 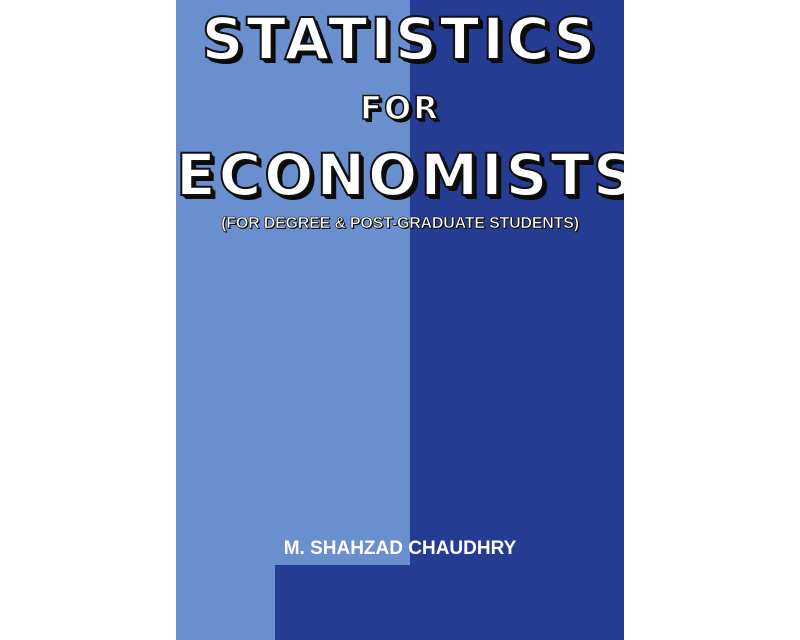 What do you see at coordinates (400, 224) in the screenshot?
I see `cover-subtitle: (FOR DEGREE & POST-GRADUATE STUDENTS)` at bounding box center [400, 224].